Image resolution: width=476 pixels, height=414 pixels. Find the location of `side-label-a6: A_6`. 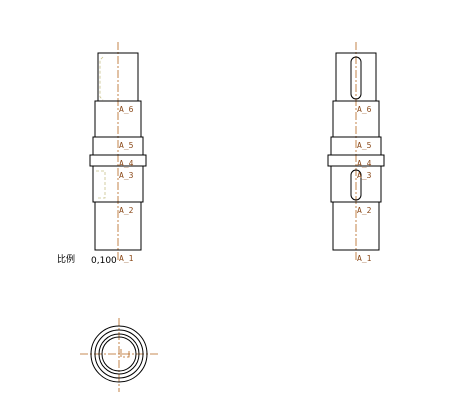

side-label-a6: A_6 is located at coordinates (364, 109).